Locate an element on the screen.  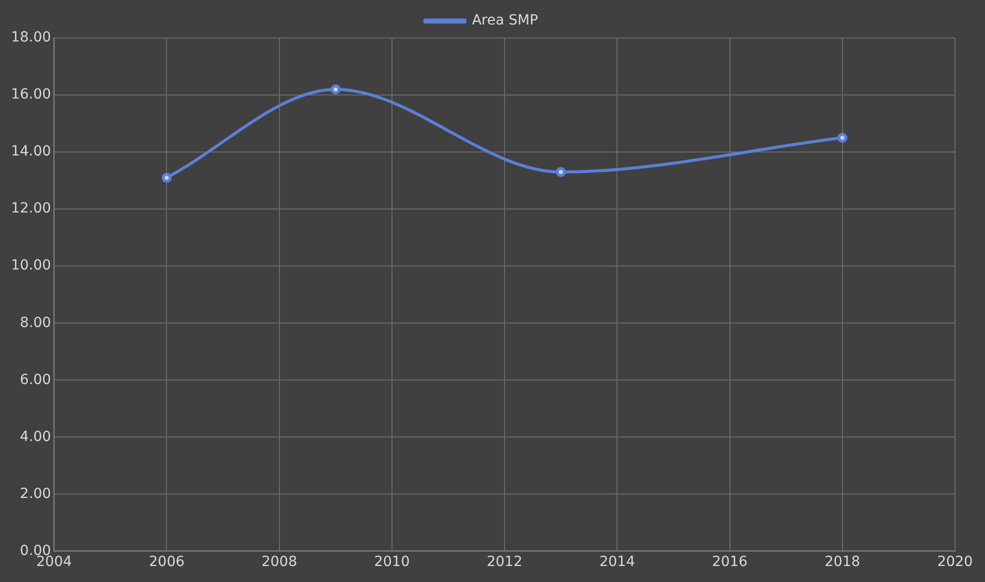
y-tick-label: 2.00 is located at coordinates (36, 494).